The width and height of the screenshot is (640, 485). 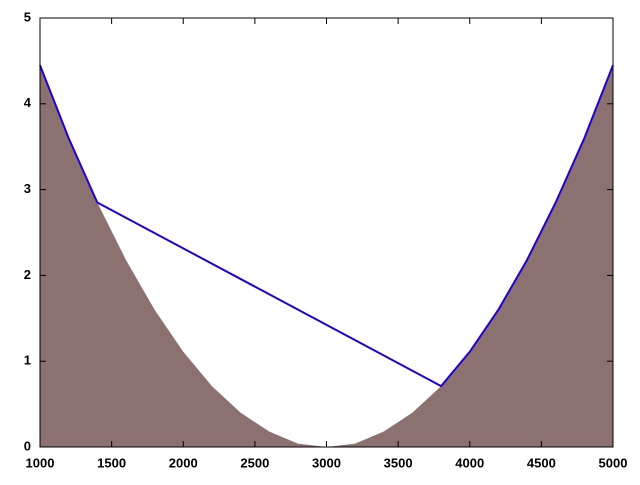 I want to click on y-tick-label: 3, so click(x=27, y=188).